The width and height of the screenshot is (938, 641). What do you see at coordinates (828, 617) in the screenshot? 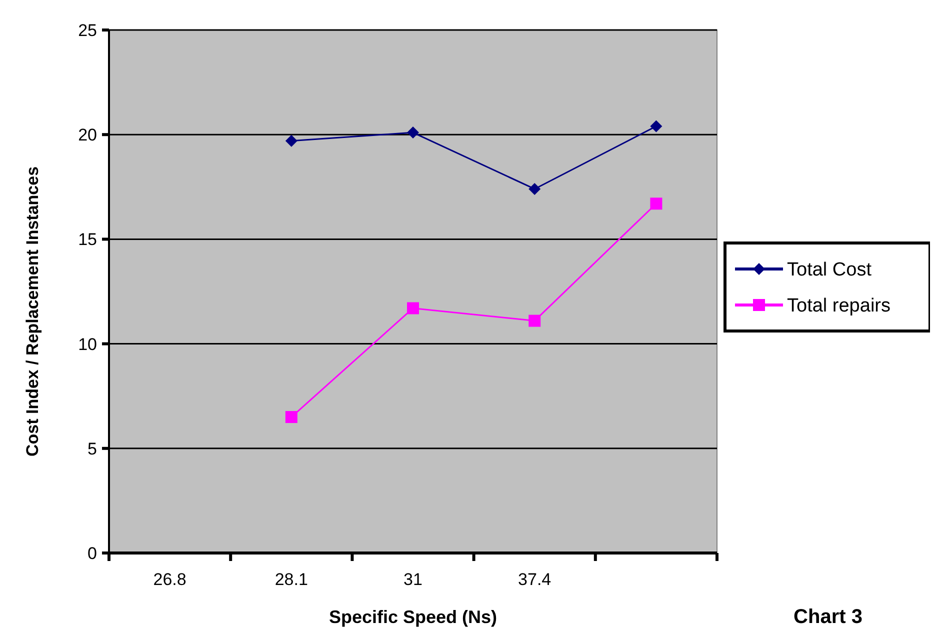
I see `caption: Chart 3` at bounding box center [828, 617].